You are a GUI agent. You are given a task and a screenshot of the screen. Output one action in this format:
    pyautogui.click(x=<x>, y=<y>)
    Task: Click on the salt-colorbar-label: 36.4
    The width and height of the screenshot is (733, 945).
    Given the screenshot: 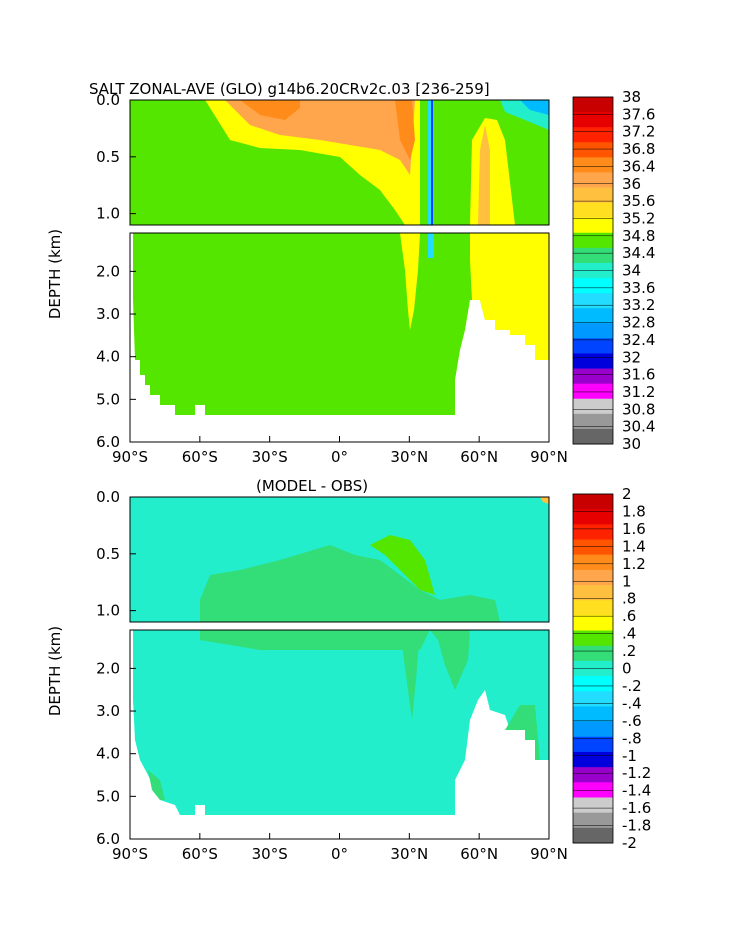 What is the action you would take?
    pyautogui.click(x=638, y=166)
    